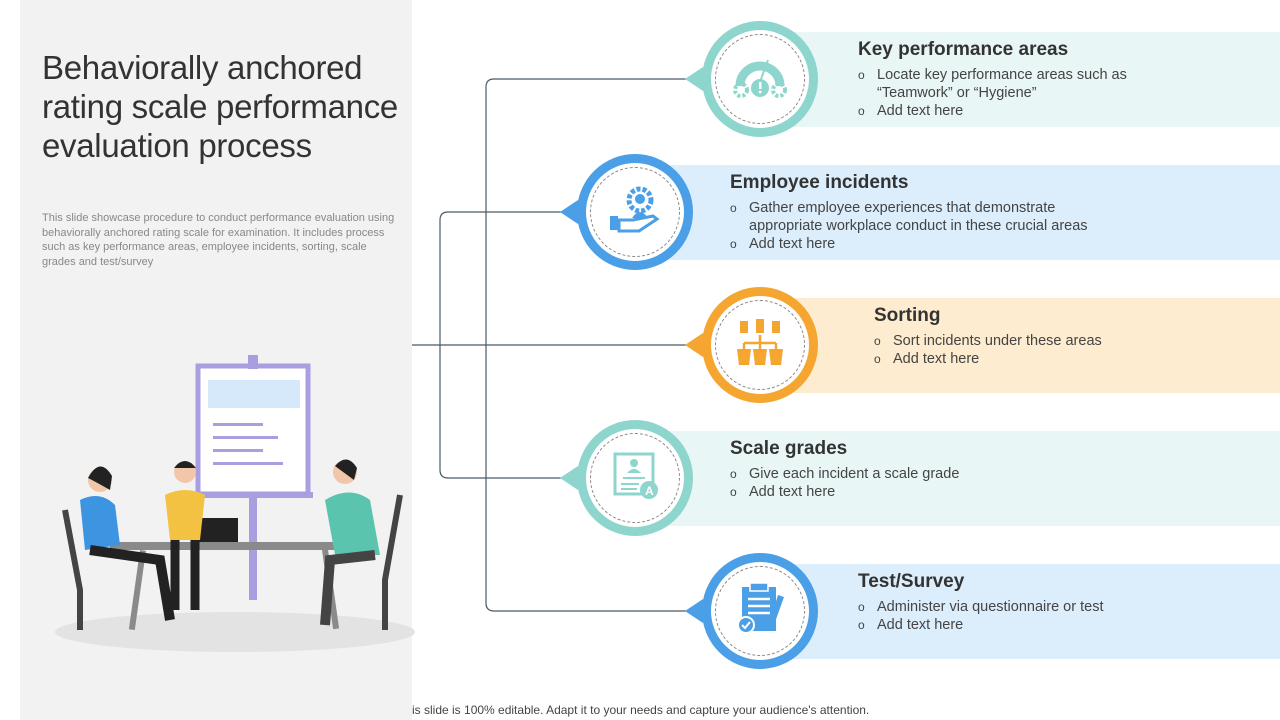  Describe the element at coordinates (911, 581) in the screenshot. I see `step-title: Test/Survey` at that location.